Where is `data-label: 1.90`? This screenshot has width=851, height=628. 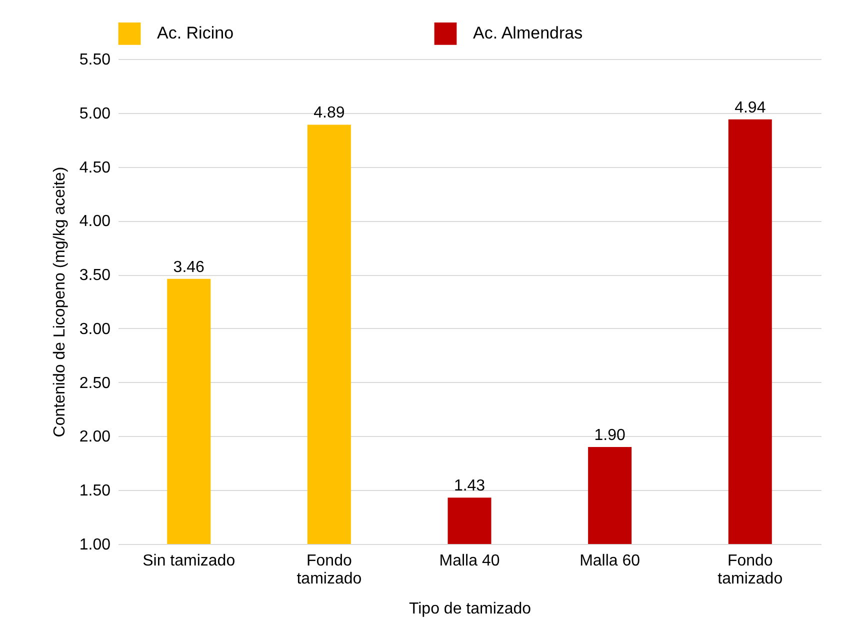 data-label: 1.90 is located at coordinates (610, 435).